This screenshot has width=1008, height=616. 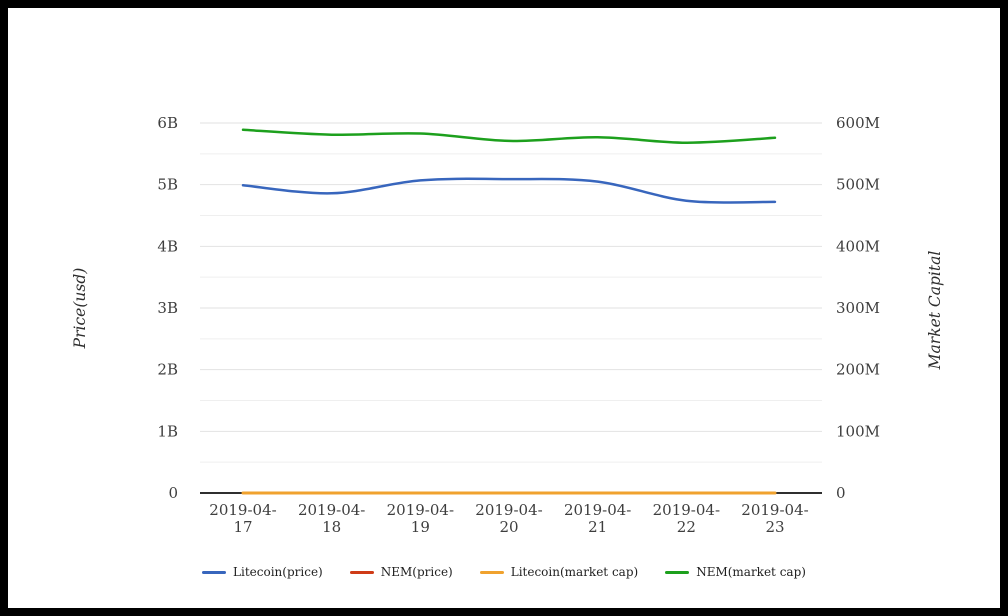 I want to click on legend-item-label: Litecoin(price), so click(x=278, y=572).